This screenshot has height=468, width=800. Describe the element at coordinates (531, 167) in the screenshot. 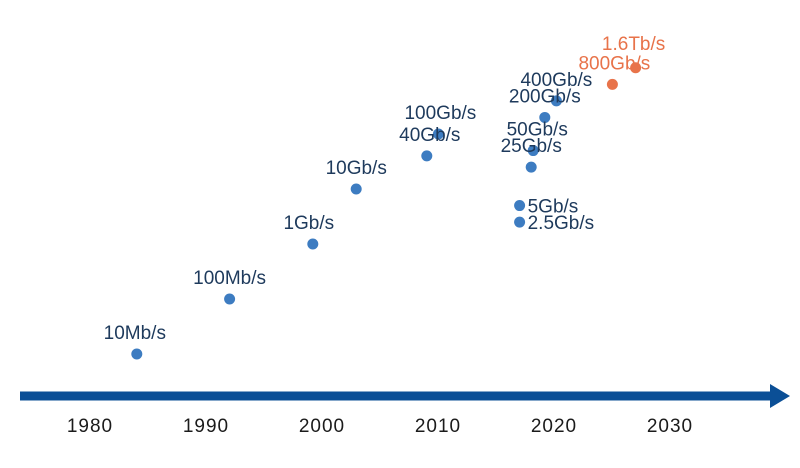

I see `data-point-25gb-s` at that location.